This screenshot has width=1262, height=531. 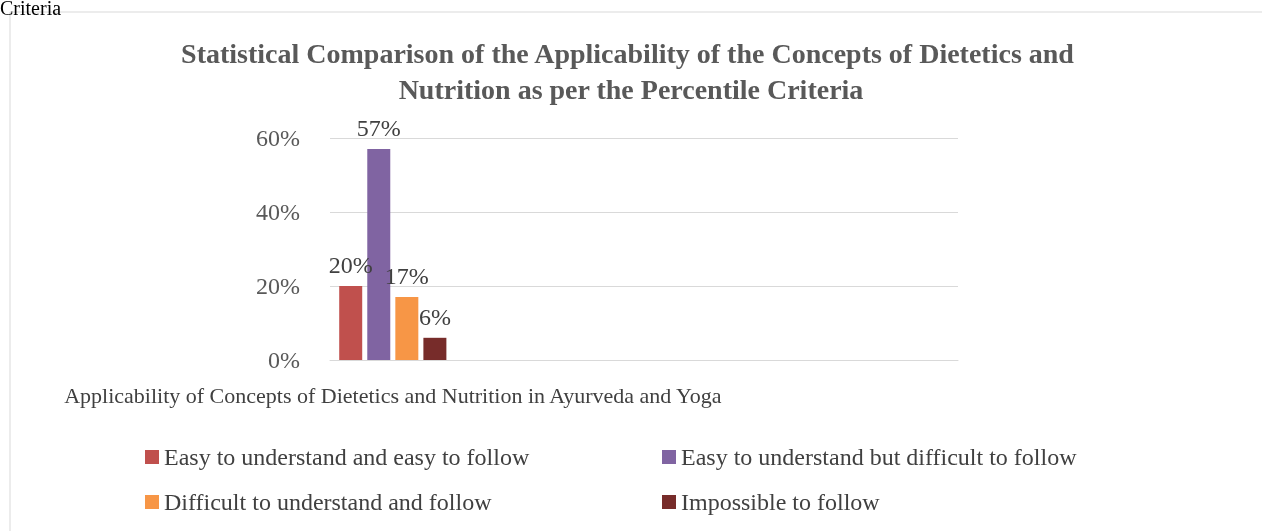 I want to click on legend-label: Impossible to follow, so click(x=781, y=502).